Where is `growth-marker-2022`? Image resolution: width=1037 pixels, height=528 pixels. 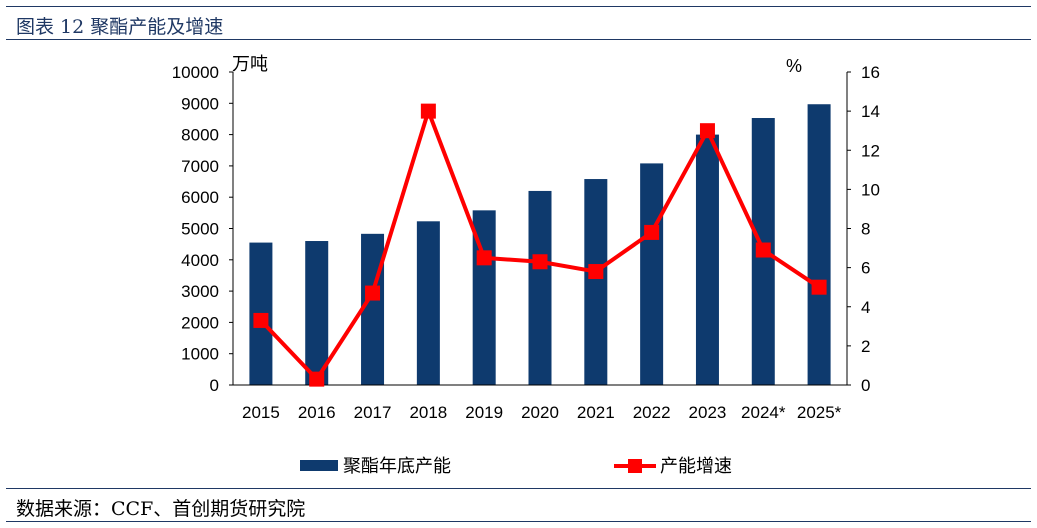 growth-marker-2022 is located at coordinates (652, 232).